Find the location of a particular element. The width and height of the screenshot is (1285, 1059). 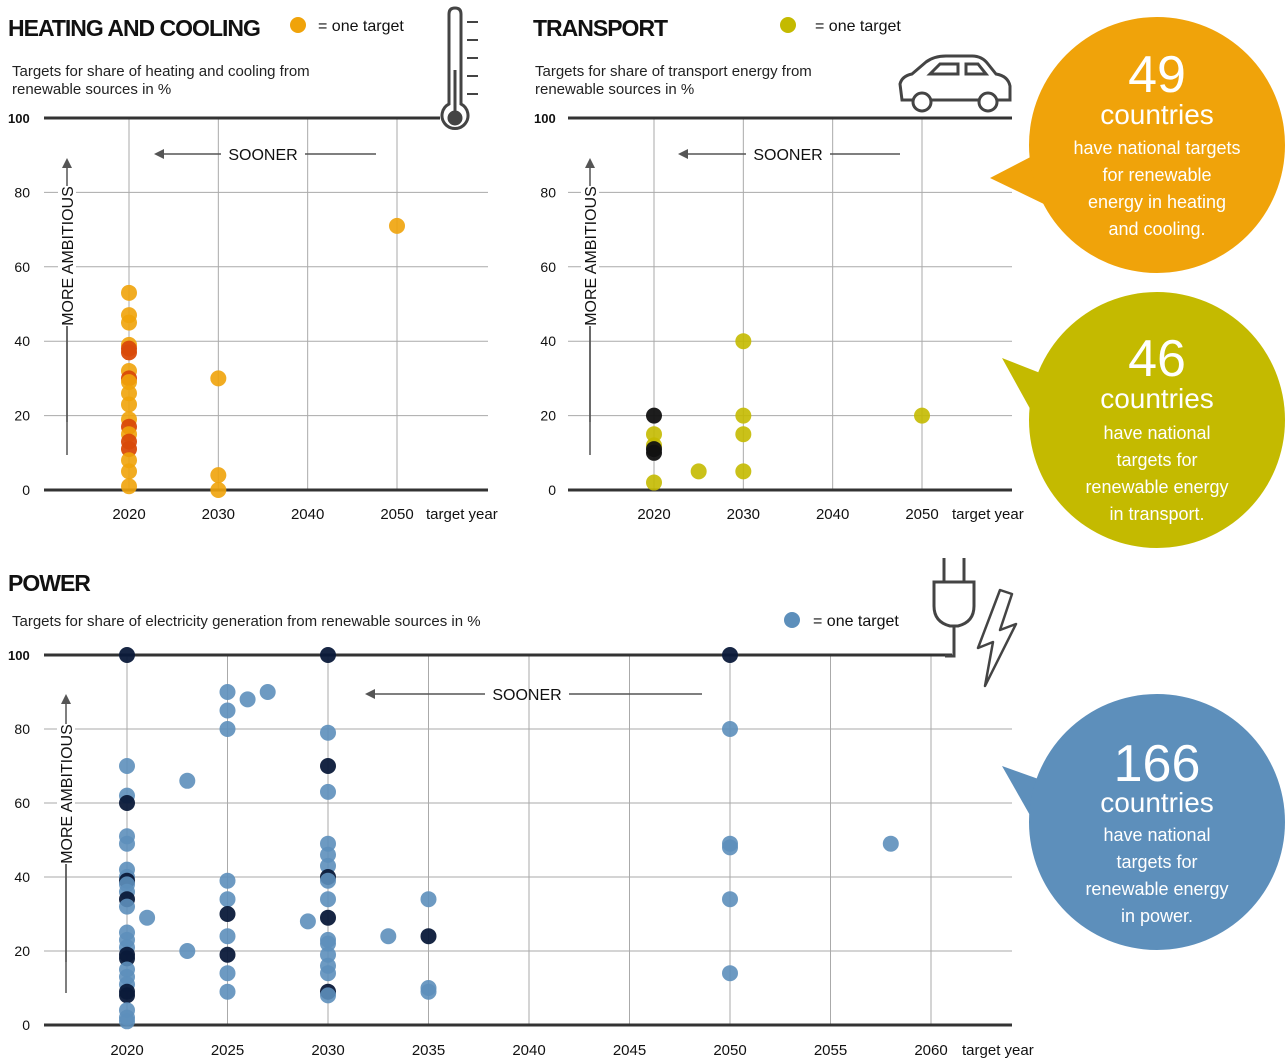

x-tick-label: 2050 is located at coordinates (921, 514).